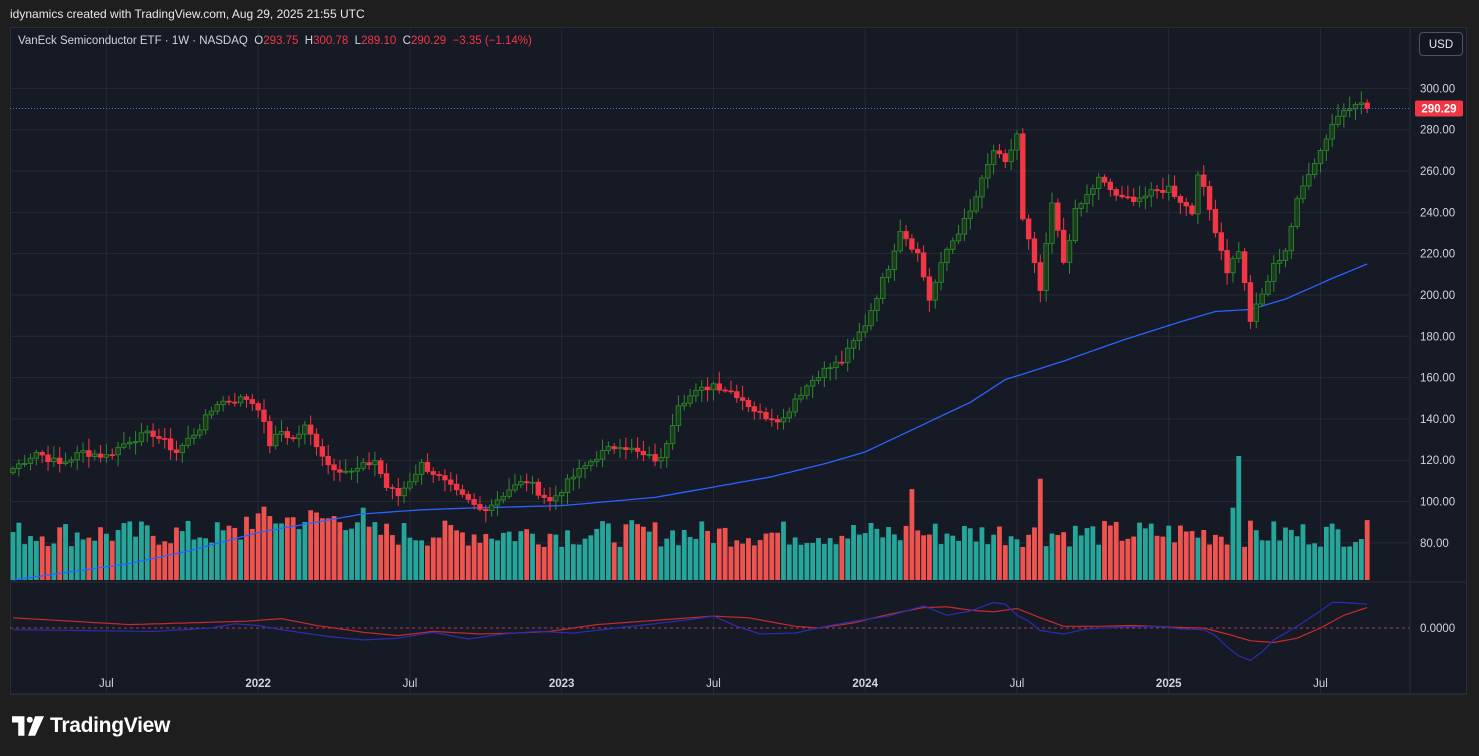  I want to click on y-tick-label: 260.00, so click(1437, 172).